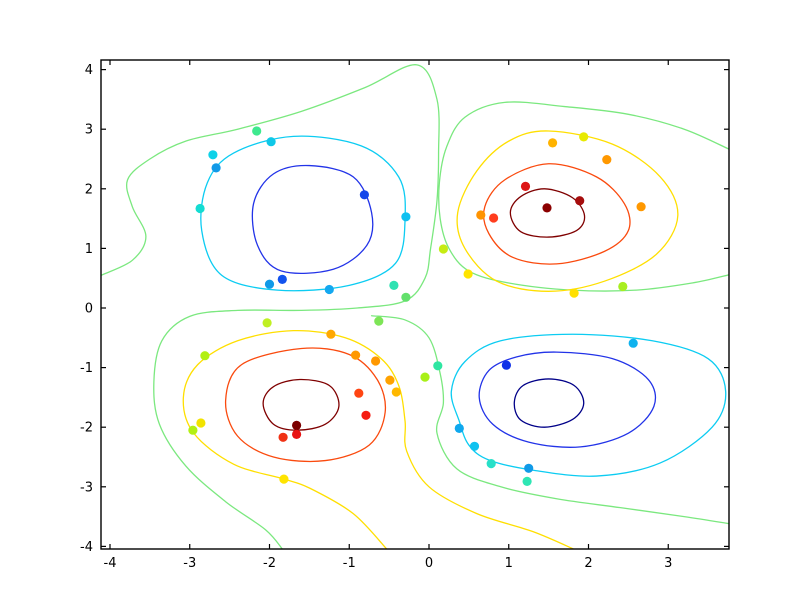 This screenshot has width=812, height=612. Describe the element at coordinates (549, 403) in the screenshot. I see `contour-line-navy-bottomright-ring` at that location.